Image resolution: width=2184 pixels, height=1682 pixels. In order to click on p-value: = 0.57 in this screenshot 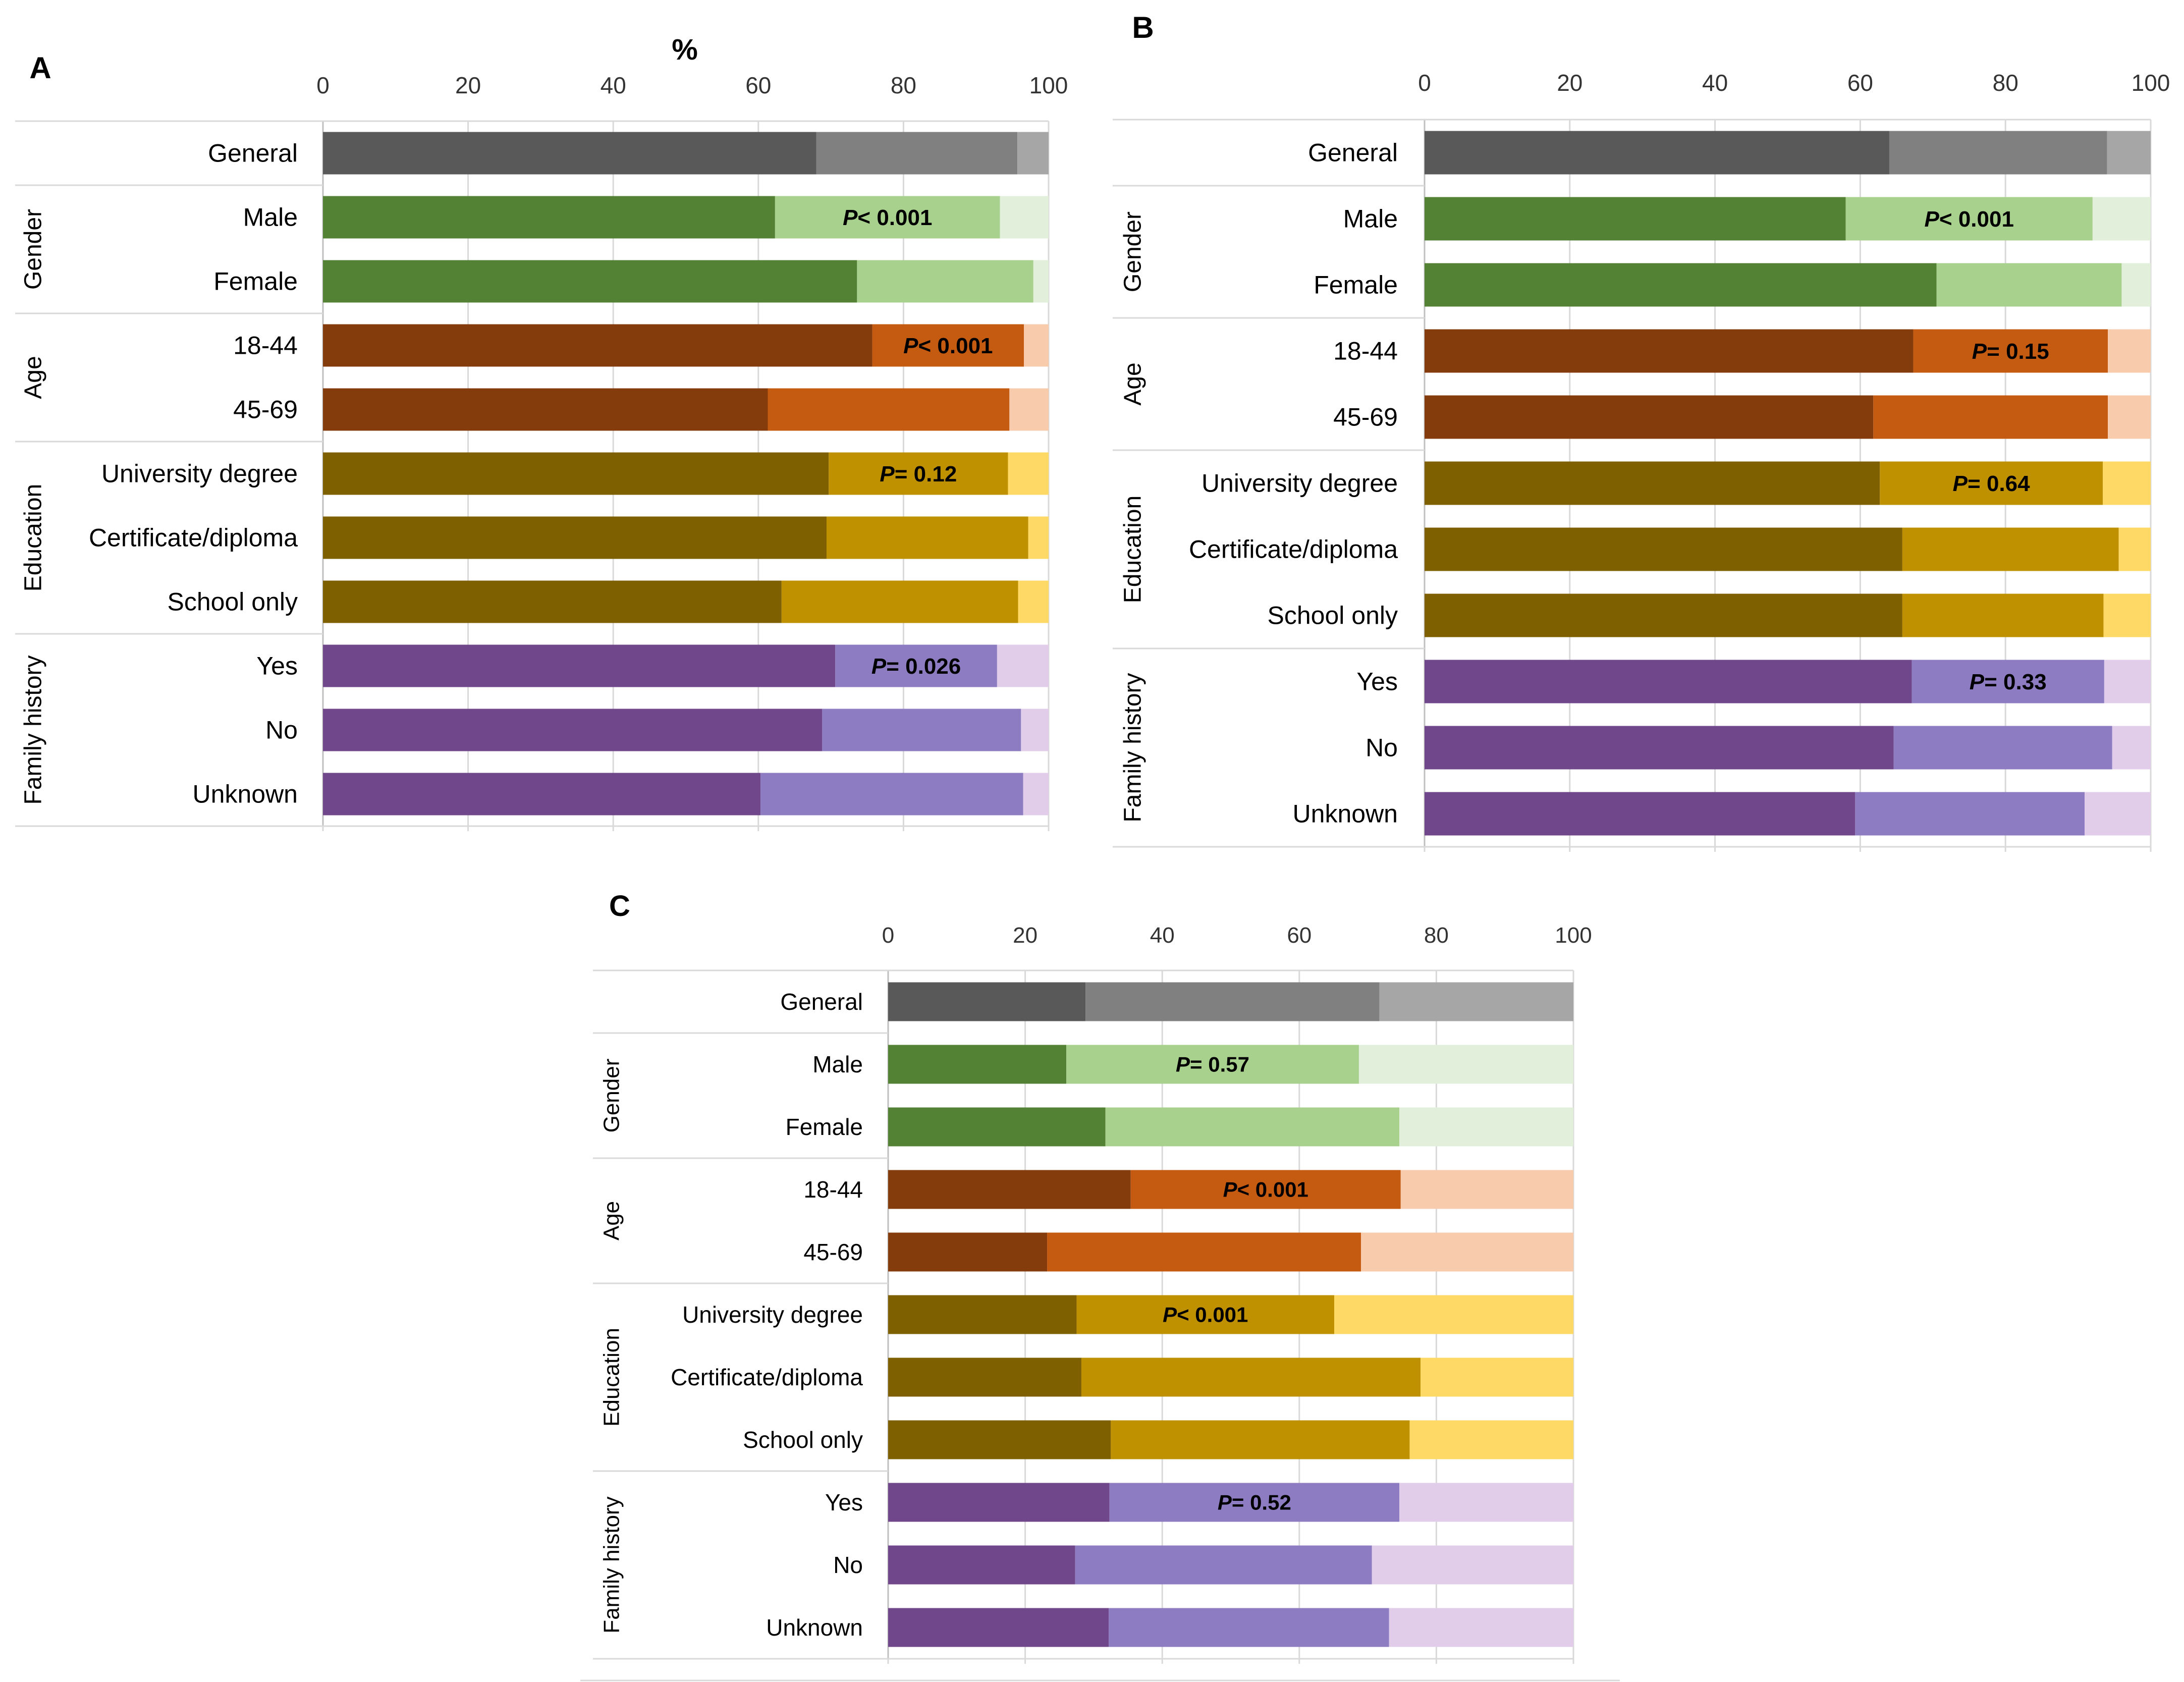, I will do `click(1219, 1065)`.